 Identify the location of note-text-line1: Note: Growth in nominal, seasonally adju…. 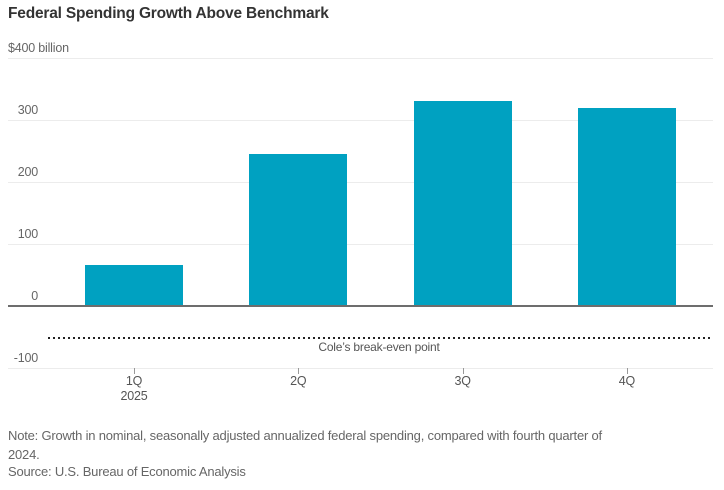
(305, 435).